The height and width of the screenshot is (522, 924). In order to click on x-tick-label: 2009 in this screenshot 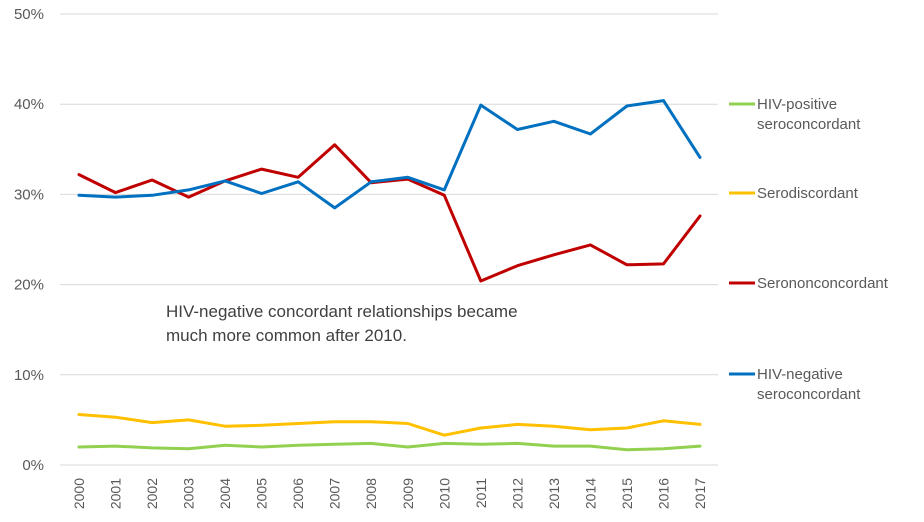, I will do `click(408, 493)`.